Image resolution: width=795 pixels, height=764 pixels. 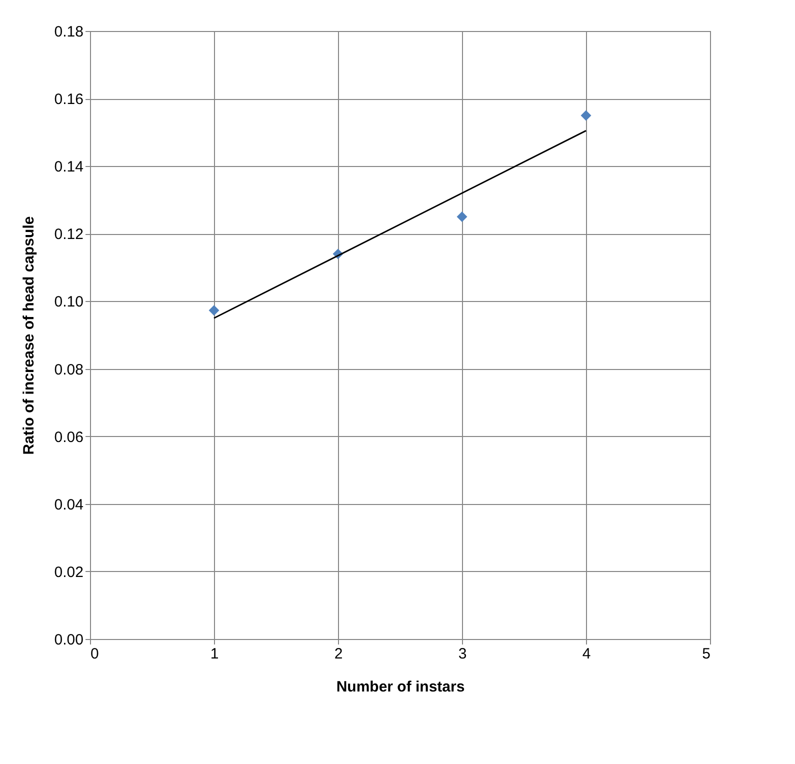 What do you see at coordinates (69, 437) in the screenshot?
I see `y-tick-label: 0.06` at bounding box center [69, 437].